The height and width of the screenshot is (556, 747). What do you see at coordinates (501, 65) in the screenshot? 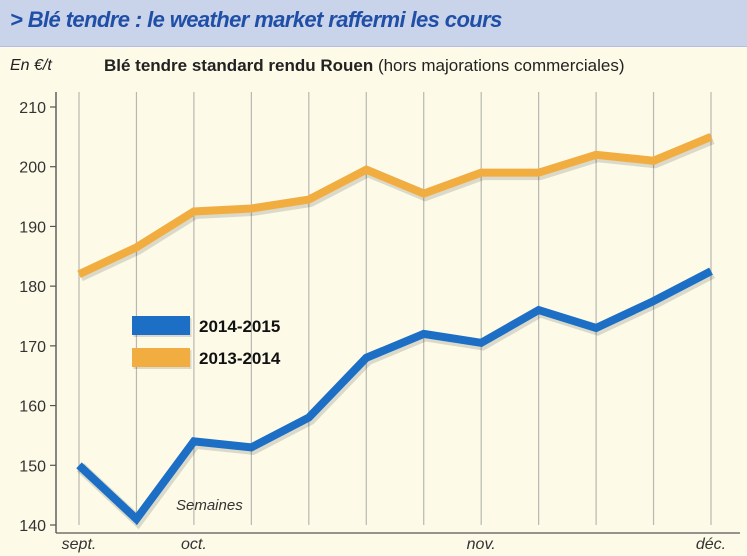
I see `chart-subtitle: (hors majorations commerciales)` at bounding box center [501, 65].